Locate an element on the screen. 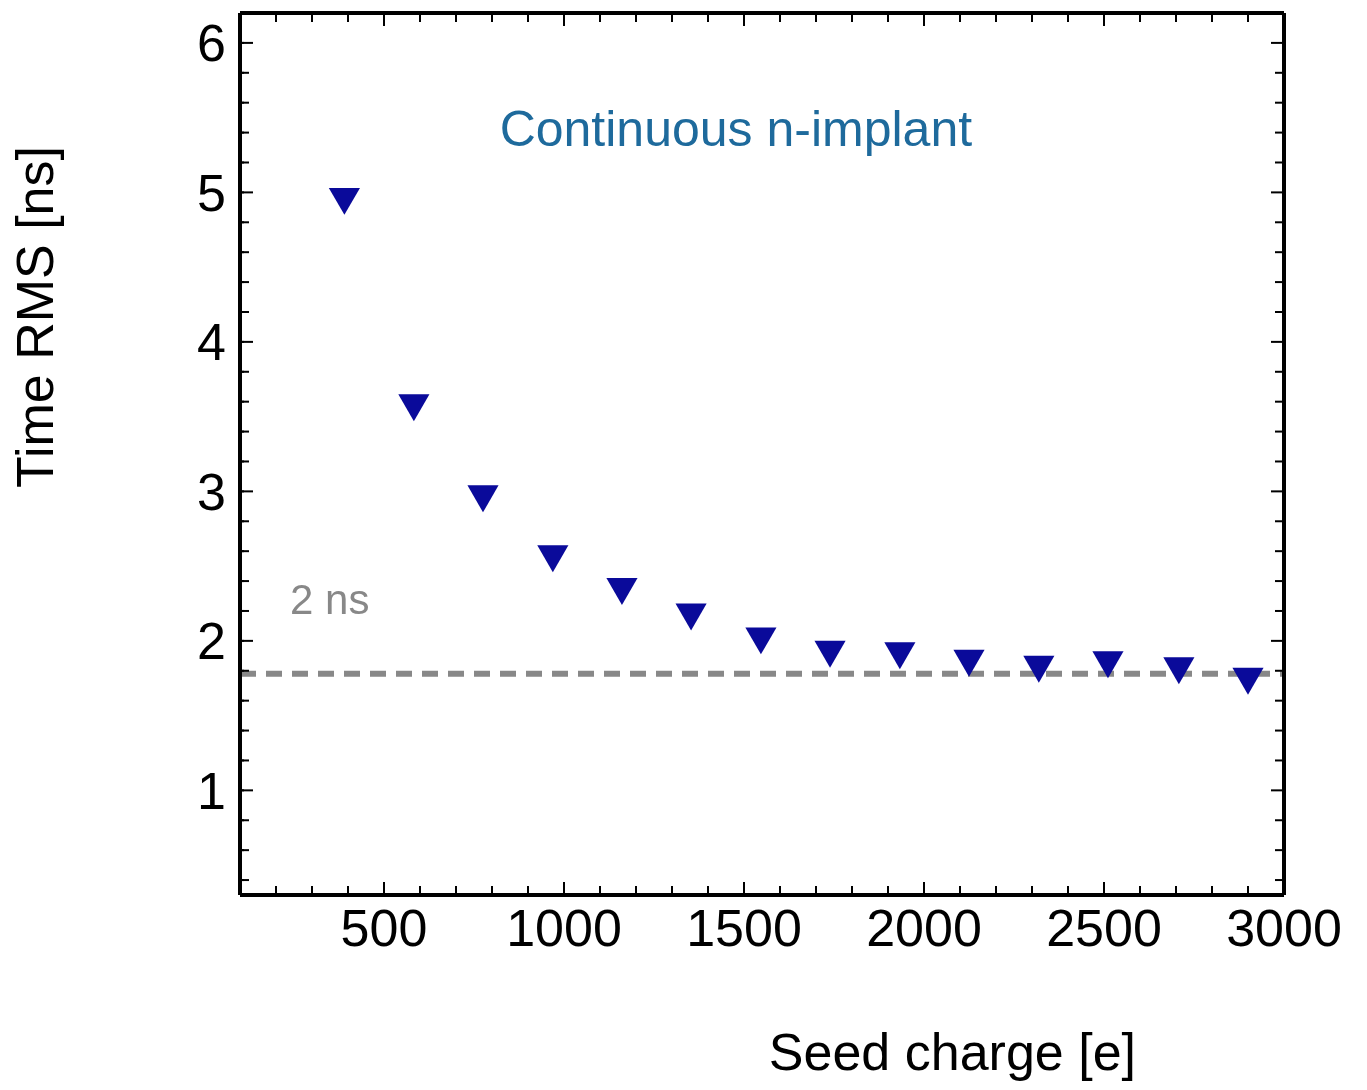 This screenshot has height=1090, width=1367. x-tick-label: 1500 is located at coordinates (744, 927).